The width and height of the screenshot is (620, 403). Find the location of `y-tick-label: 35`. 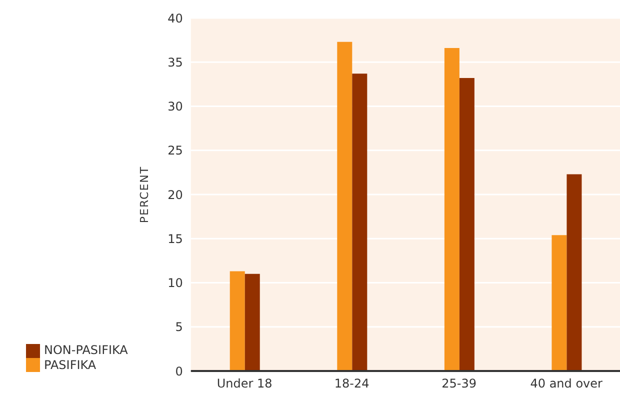

y-tick-label: 35 is located at coordinates (175, 62).